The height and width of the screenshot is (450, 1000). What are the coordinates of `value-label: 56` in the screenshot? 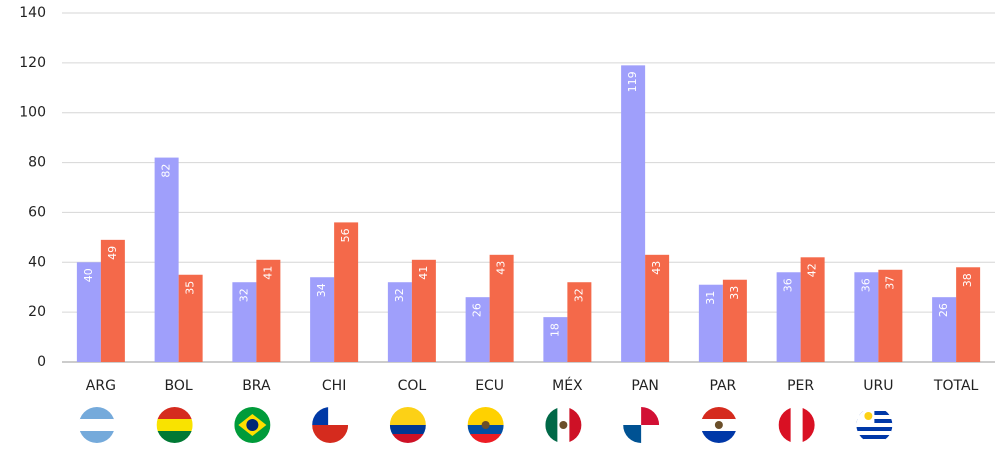 It's located at (345, 235).